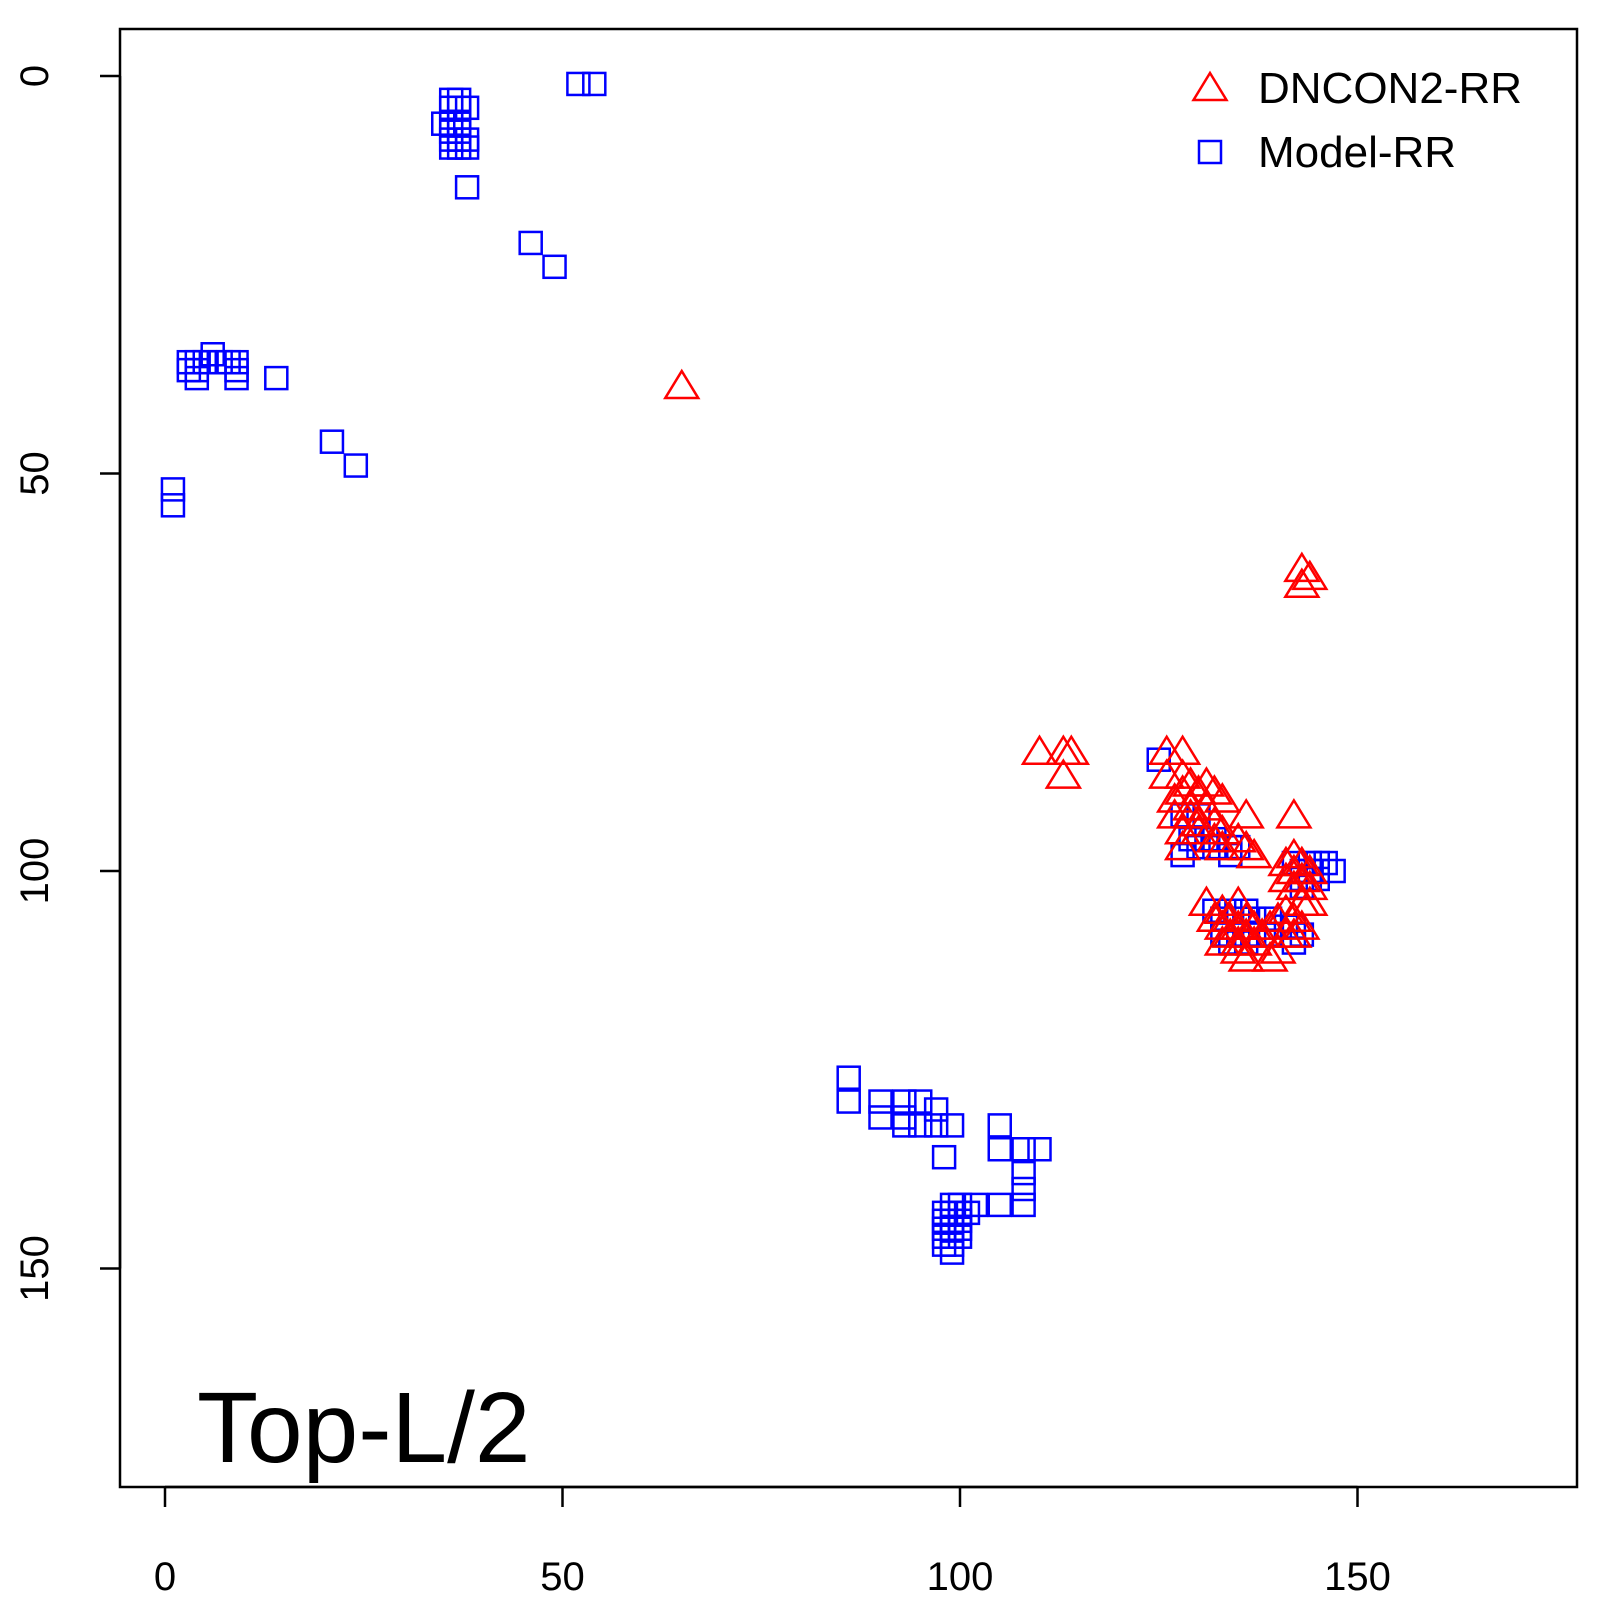 The height and width of the screenshot is (1600, 1600). What do you see at coordinates (35, 871) in the screenshot?
I see `y-tick-label: 100` at bounding box center [35, 871].